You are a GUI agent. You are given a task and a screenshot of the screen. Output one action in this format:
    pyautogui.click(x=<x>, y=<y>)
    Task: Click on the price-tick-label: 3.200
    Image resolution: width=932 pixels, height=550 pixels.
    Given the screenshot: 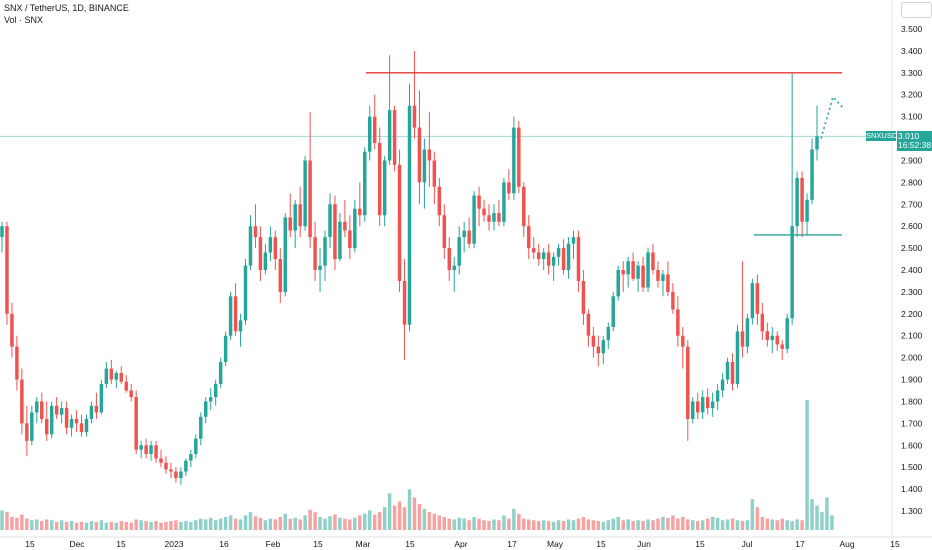 What is the action you would take?
    pyautogui.click(x=912, y=95)
    